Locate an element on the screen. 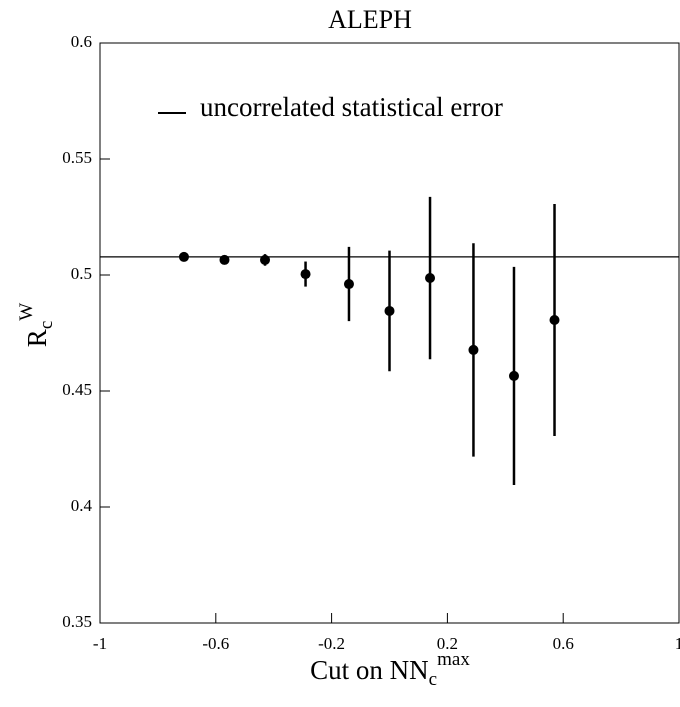 The width and height of the screenshot is (680, 707). chart-title: ALEPH is located at coordinates (370, 19).